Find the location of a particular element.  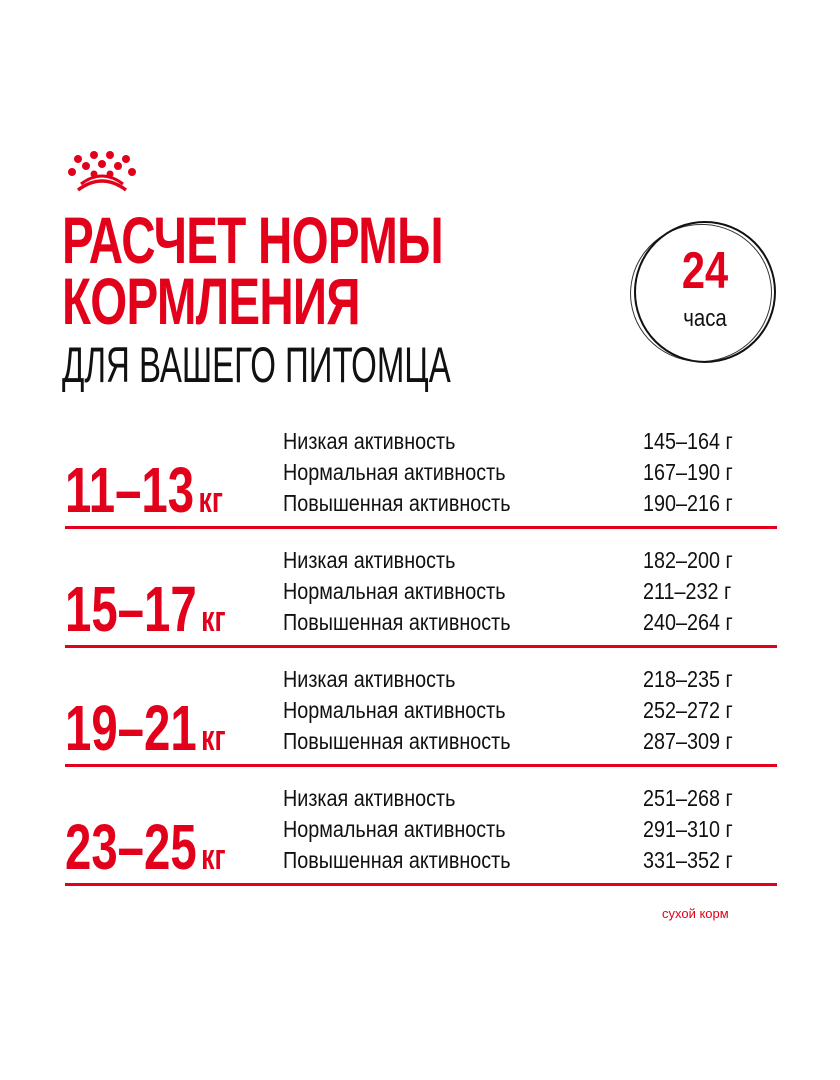

weight-range: 11–13 кг is located at coordinates (144, 495).